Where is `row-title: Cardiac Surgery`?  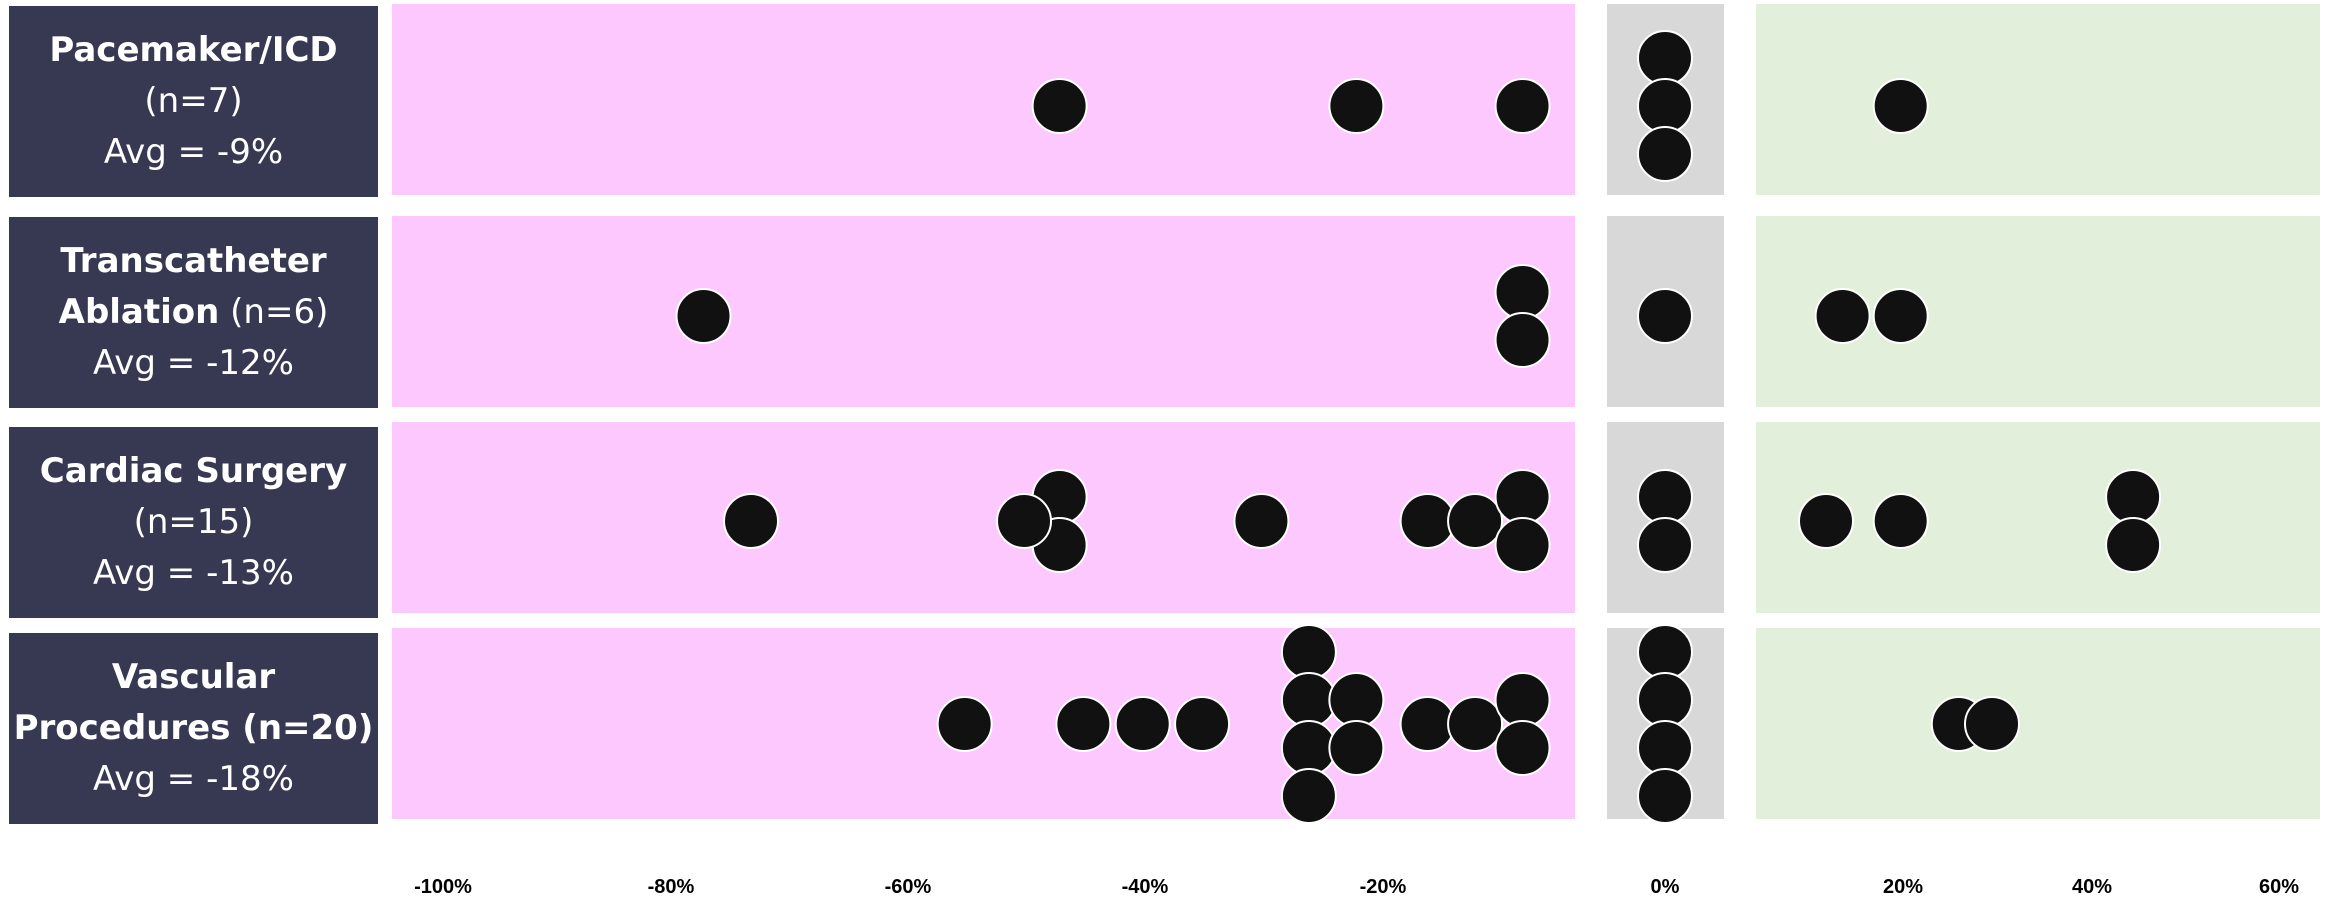
row-title: Cardiac Surgery is located at coordinates (193, 471).